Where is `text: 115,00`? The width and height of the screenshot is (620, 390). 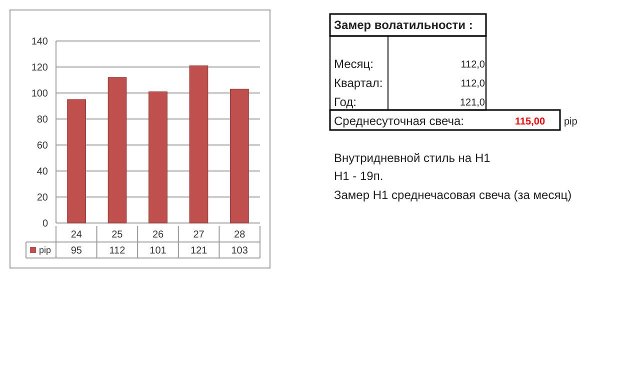 text: 115,00 is located at coordinates (530, 122).